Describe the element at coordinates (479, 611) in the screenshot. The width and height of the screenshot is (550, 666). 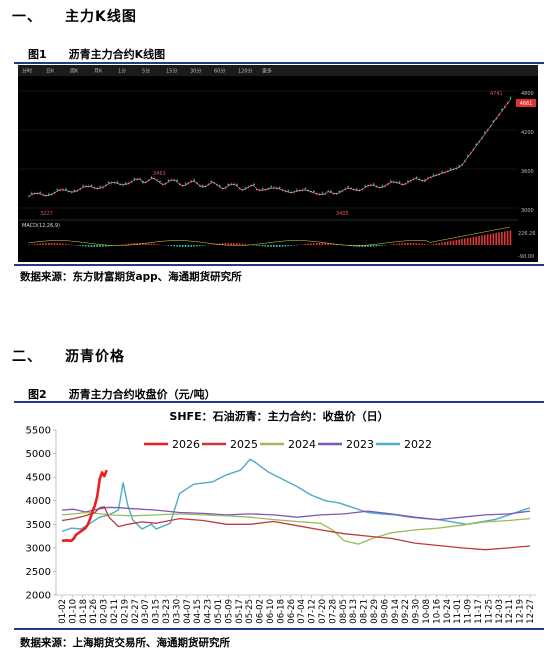
I see `x-tick-label: 11-17` at that location.